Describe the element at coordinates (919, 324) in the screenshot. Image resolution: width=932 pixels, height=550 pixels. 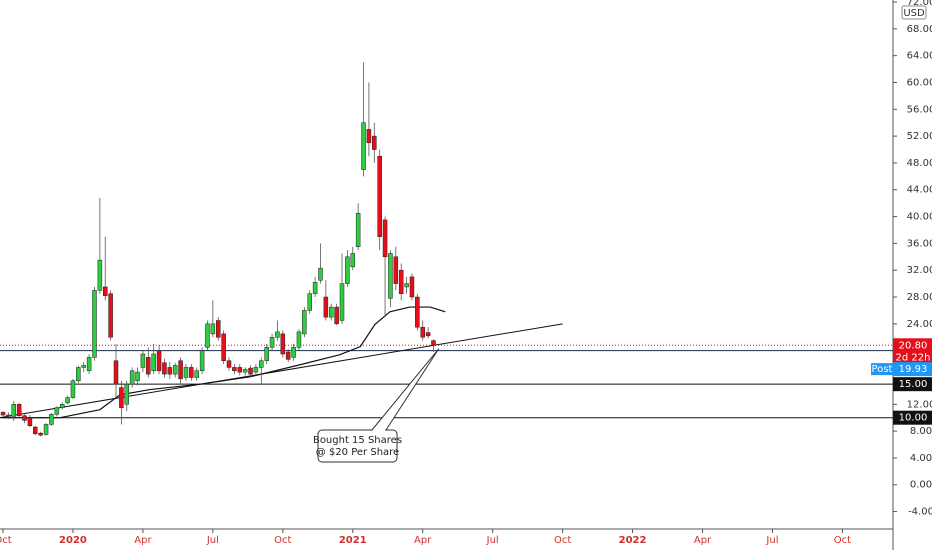
I see `y-tick-label: 24.00` at that location.